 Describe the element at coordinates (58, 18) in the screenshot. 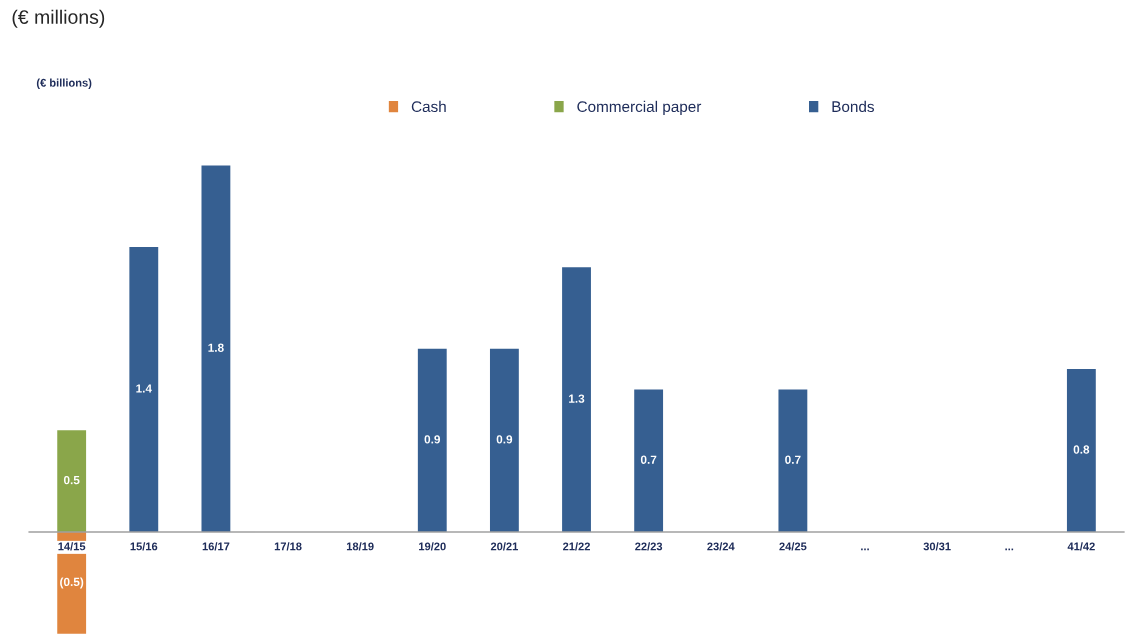

I see `chart-title: (€ millions)` at that location.